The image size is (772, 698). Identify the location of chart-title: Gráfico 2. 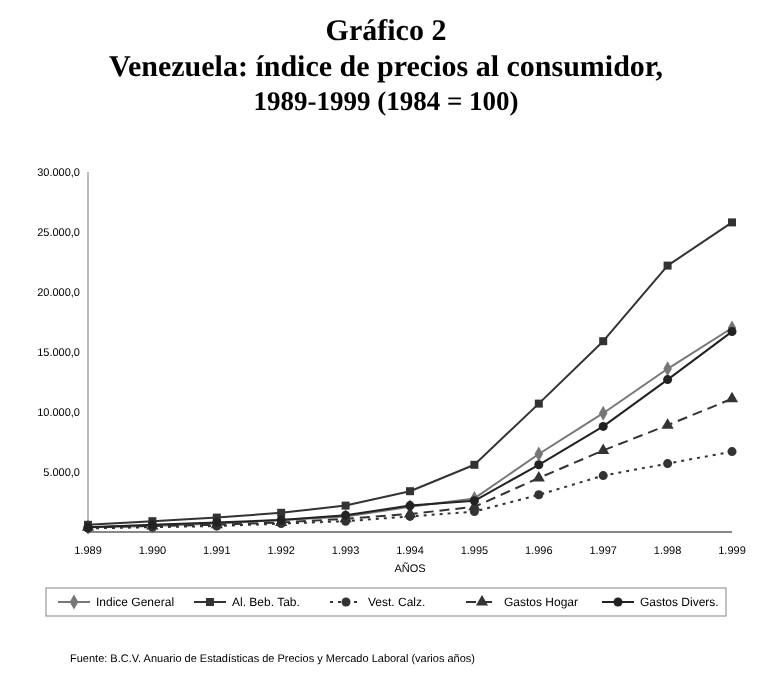
(386, 32).